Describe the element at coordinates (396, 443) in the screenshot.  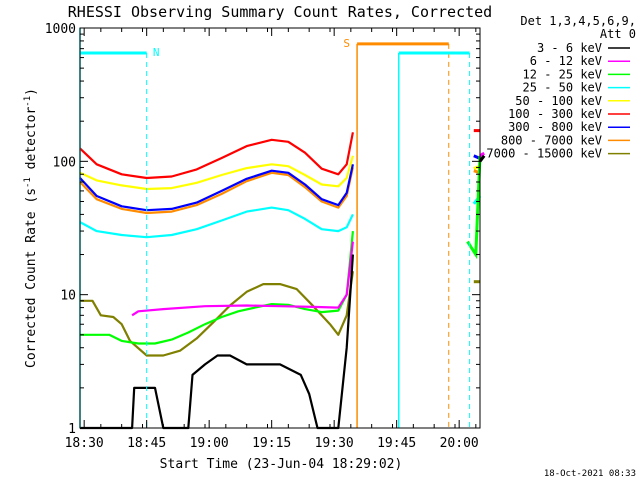
I see `x-tick-label: 19:45` at that location.